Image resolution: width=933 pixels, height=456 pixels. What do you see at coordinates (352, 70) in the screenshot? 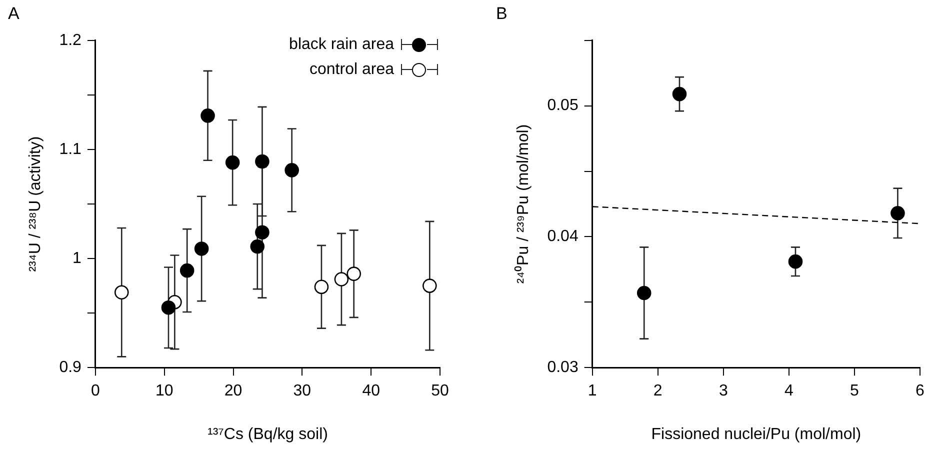
I see `legend-label: control area` at bounding box center [352, 70].